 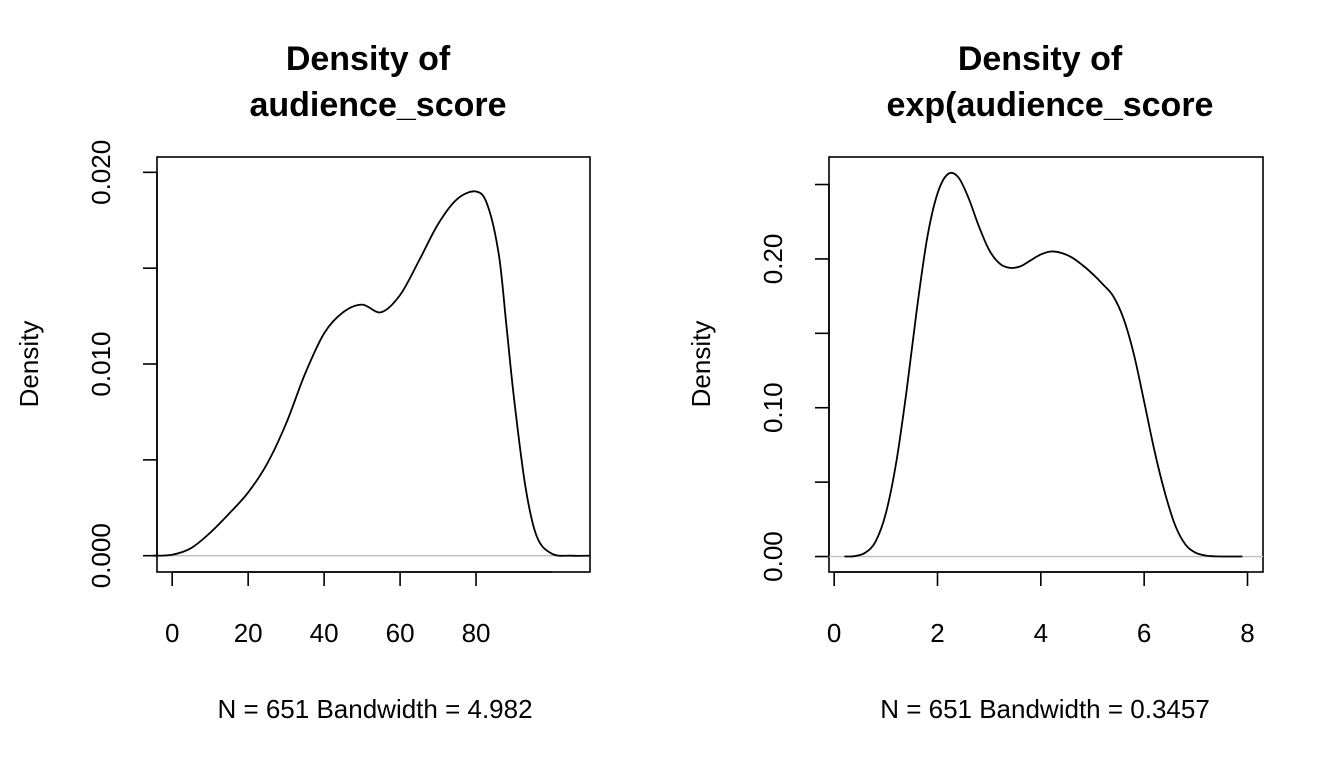 What do you see at coordinates (1045, 709) in the screenshot?
I see `x-axis-label: N = 651 Bandwidth = 0.3457` at bounding box center [1045, 709].